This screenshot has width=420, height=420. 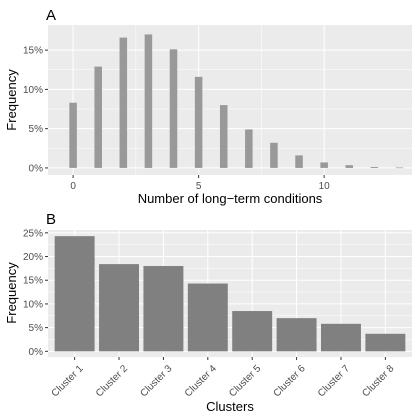 I want to click on panel-b-y-tick-label: 5%, so click(x=36, y=328).